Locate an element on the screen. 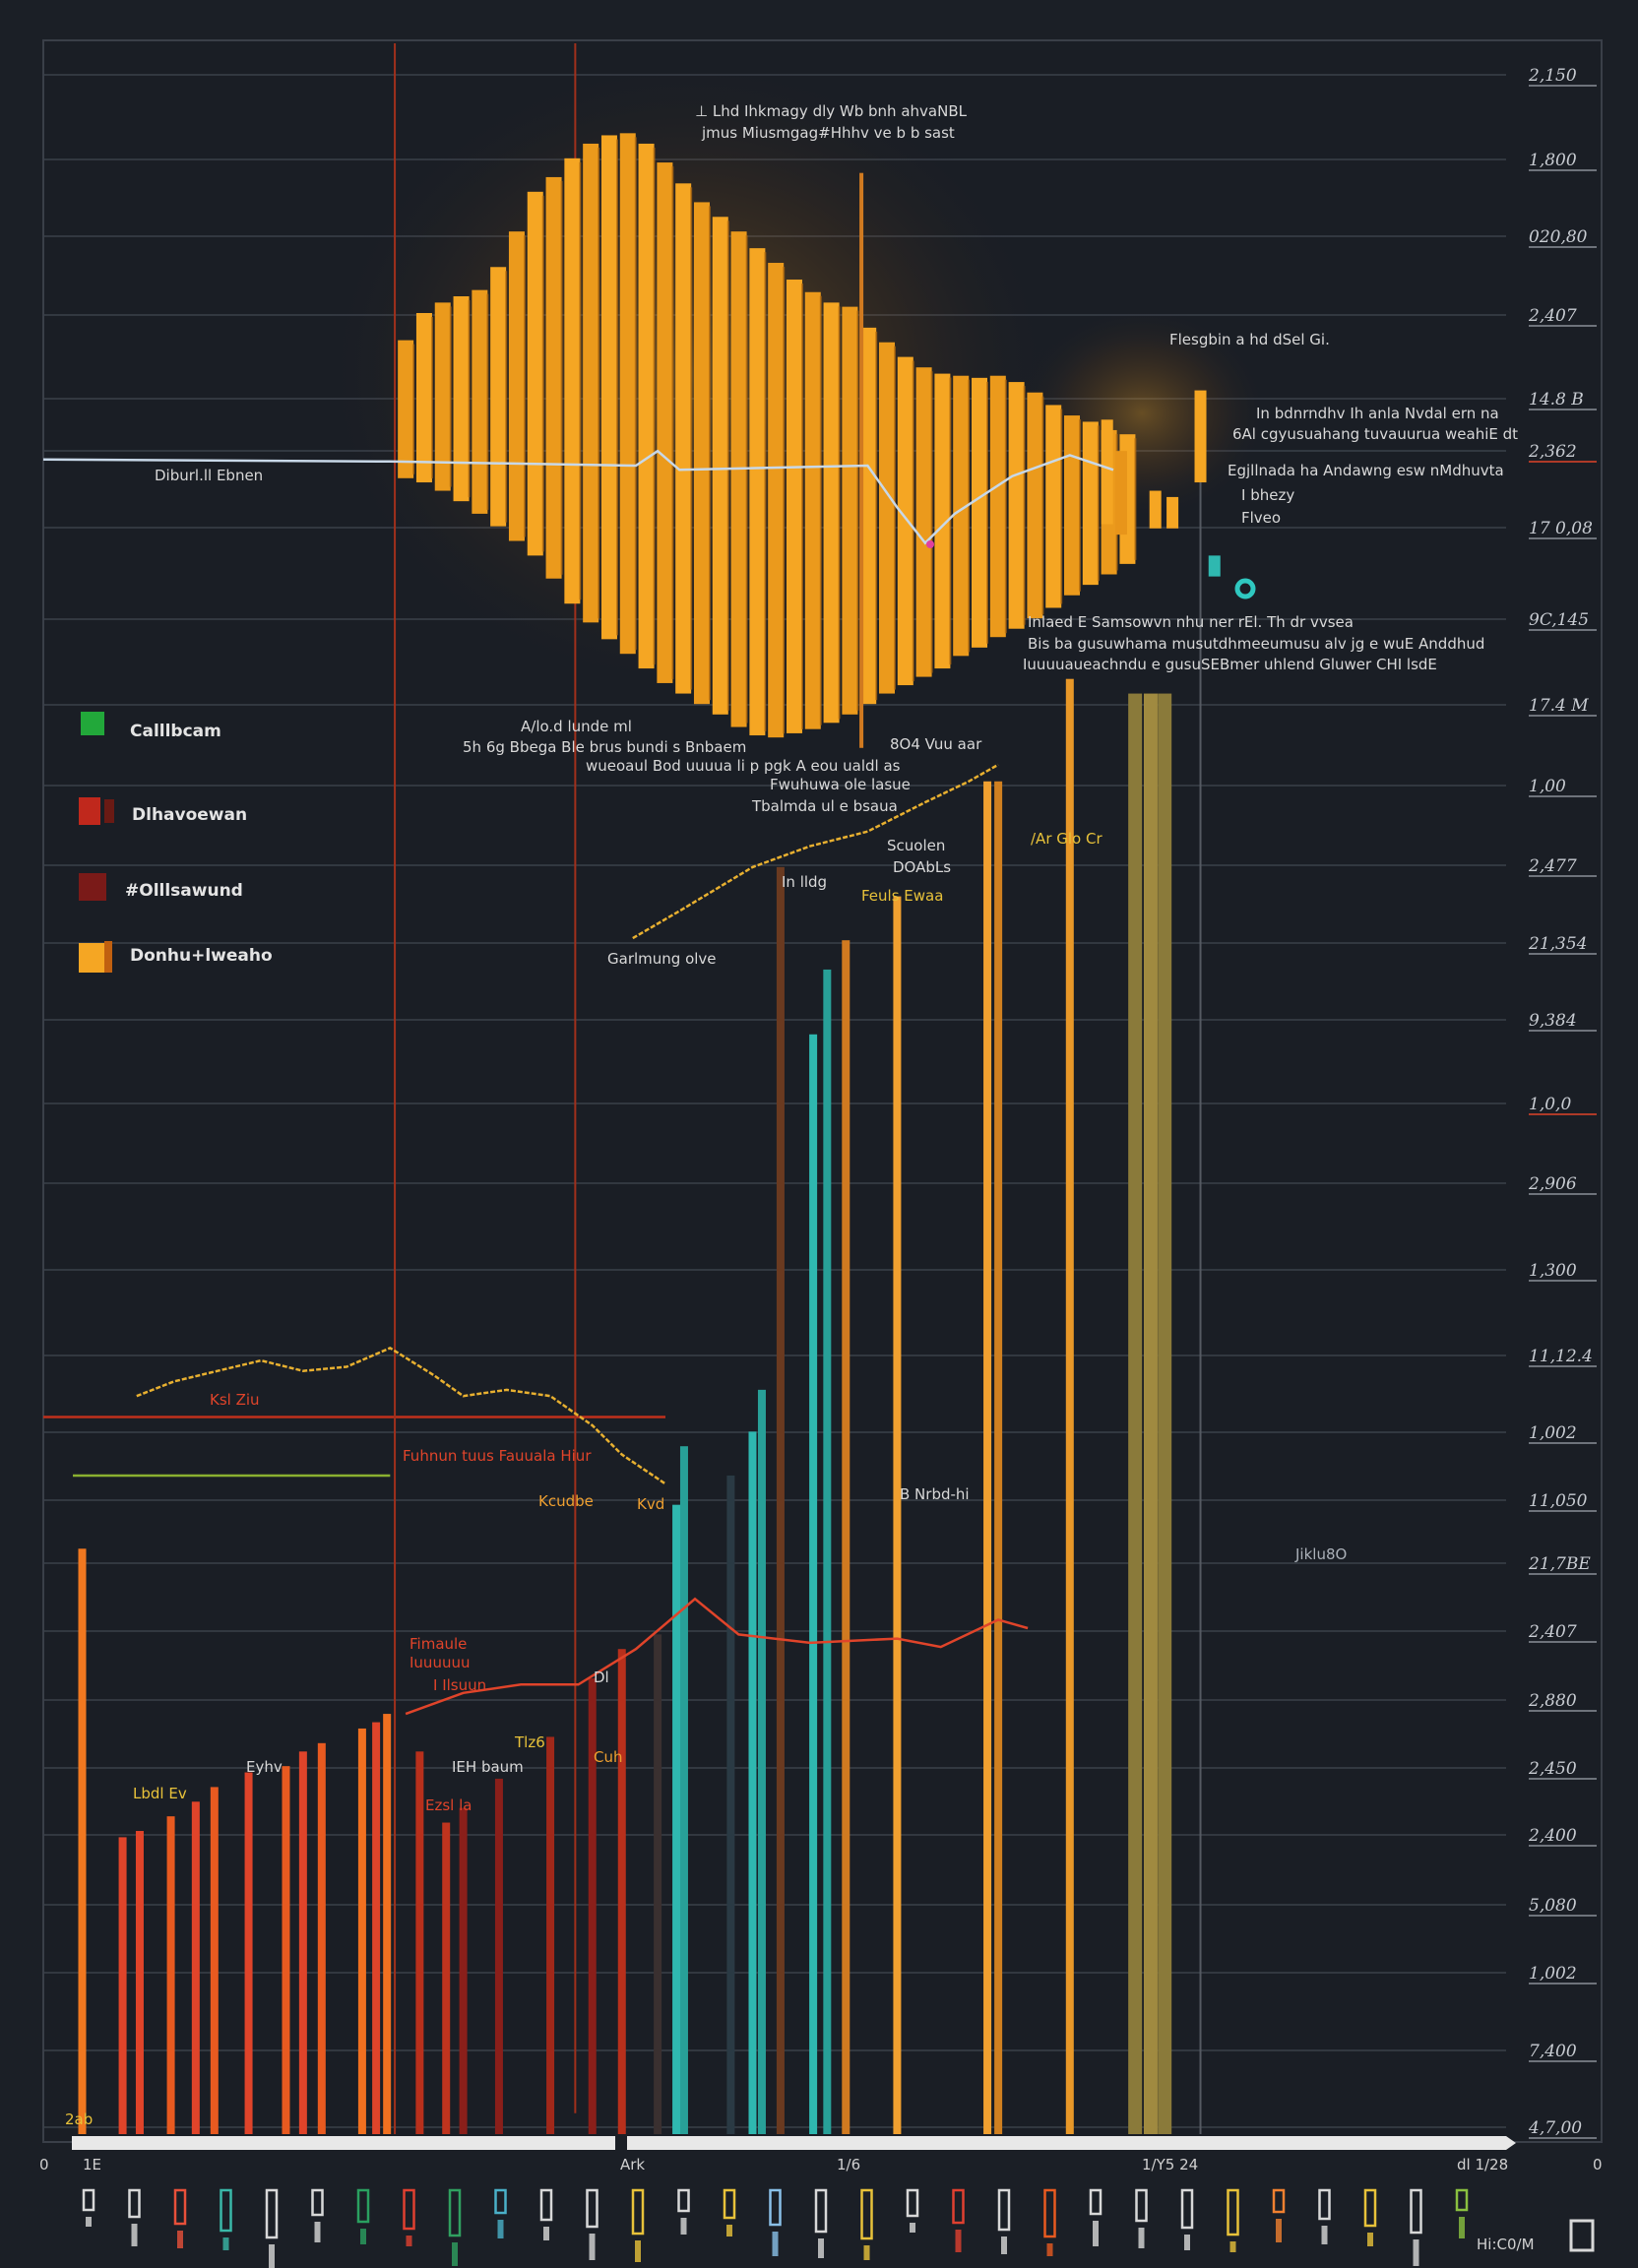 This screenshot has height=2268, width=1638. marker-dot is located at coordinates (1245, 588).